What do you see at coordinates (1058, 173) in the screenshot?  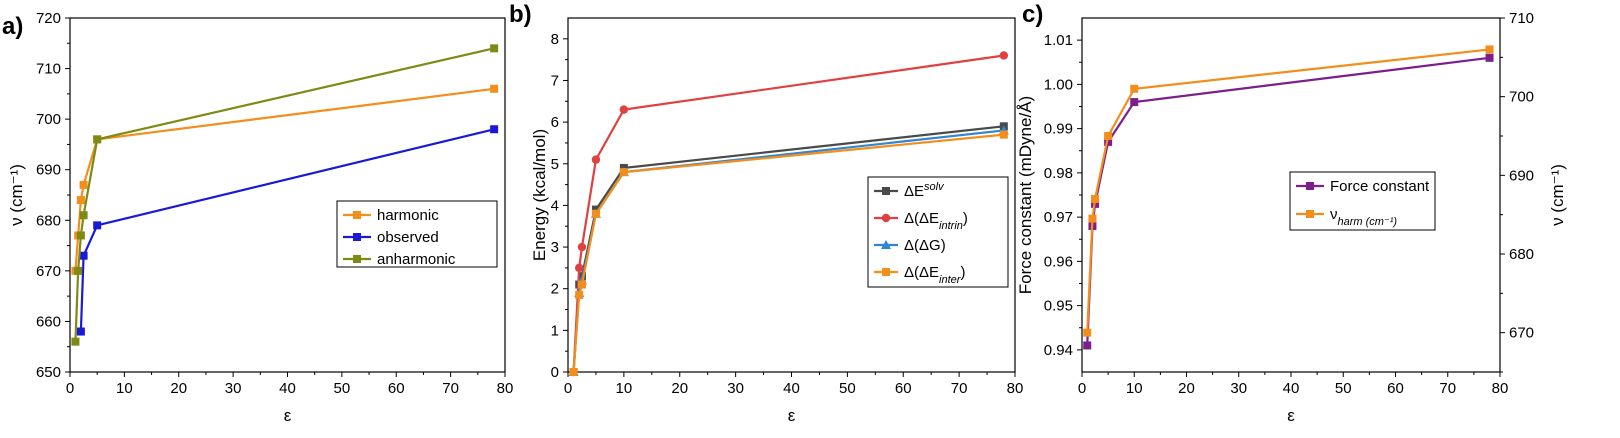 I see `y-tick-label: 0.98` at bounding box center [1058, 173].